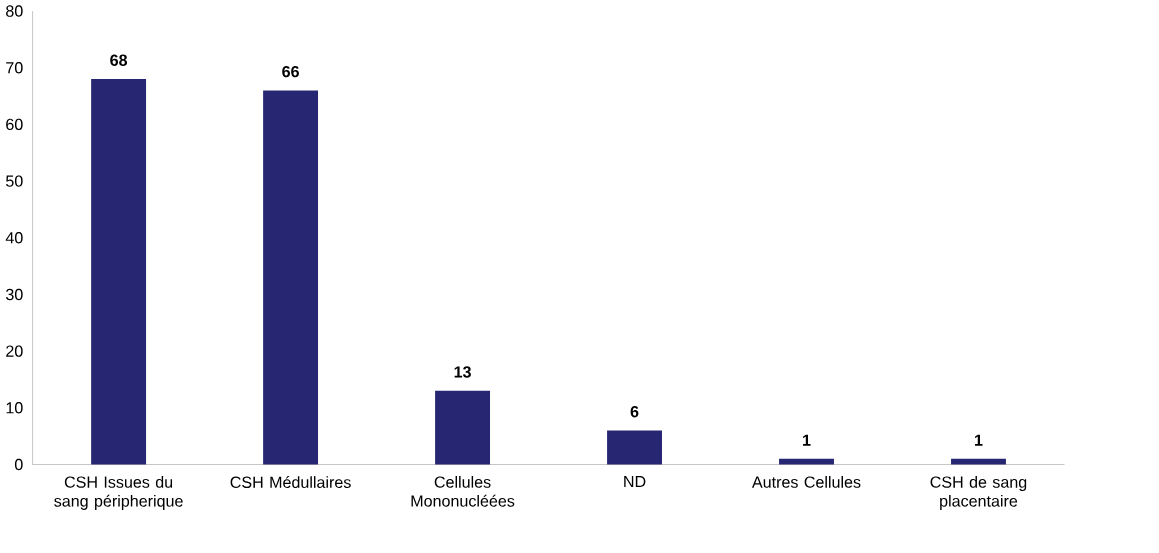 The height and width of the screenshot is (553, 1159). What do you see at coordinates (119, 60) in the screenshot?
I see `data-label: 68` at bounding box center [119, 60].